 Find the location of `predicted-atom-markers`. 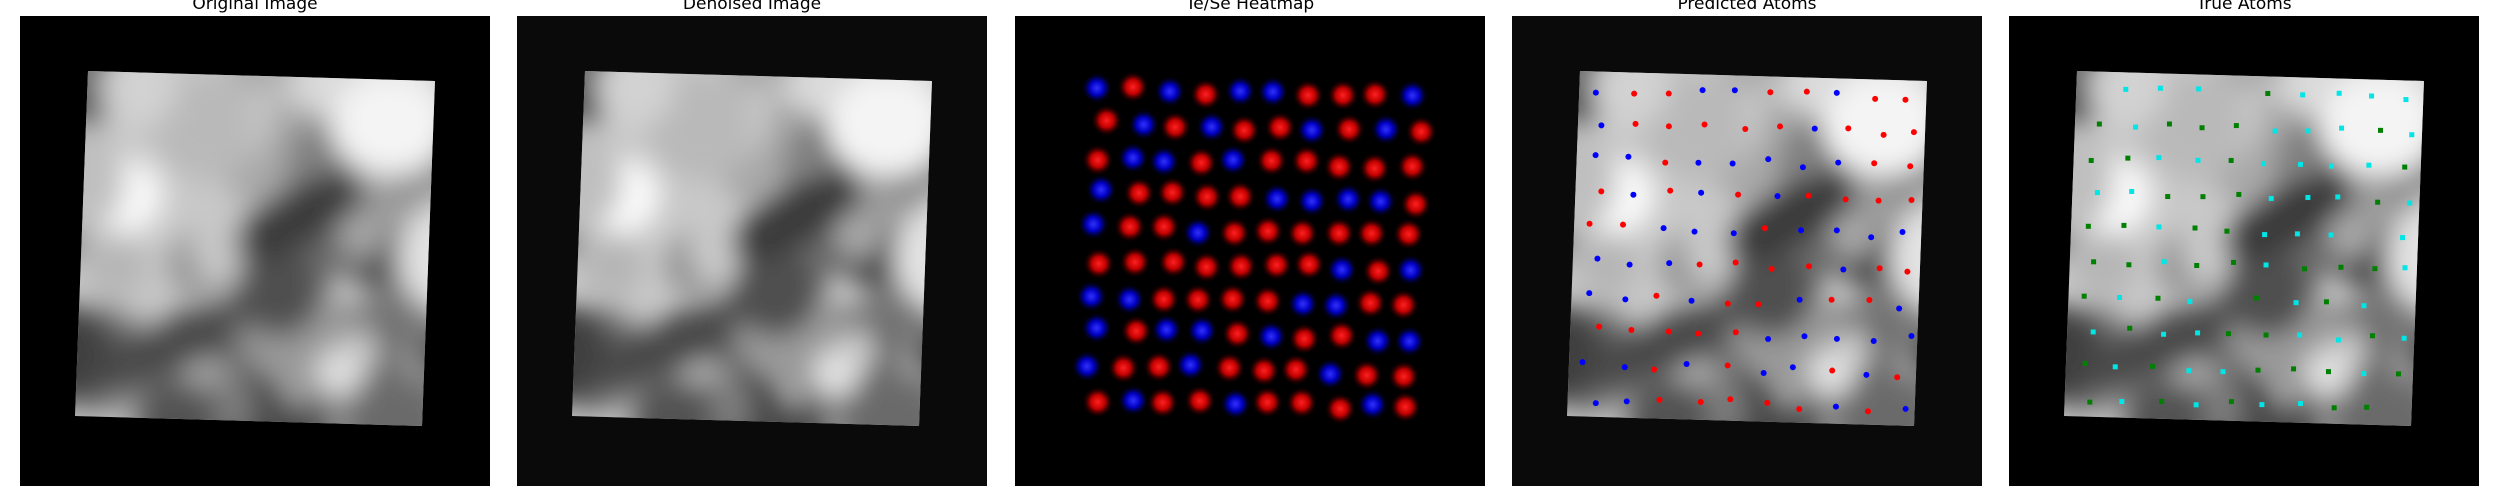

predicted-atom-markers is located at coordinates (1748, 251).